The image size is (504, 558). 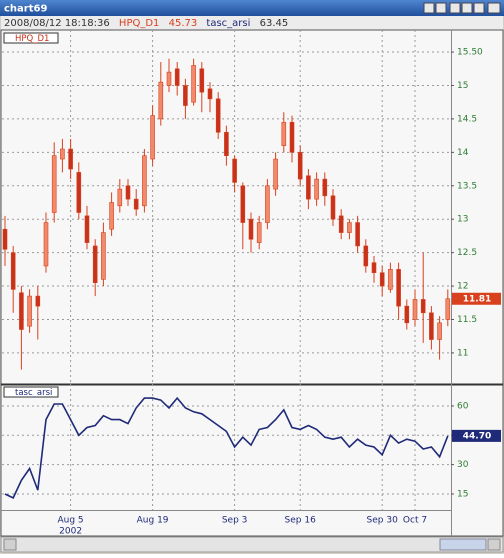 What do you see at coordinates (70, 532) in the screenshot?
I see `year-label: 2002` at bounding box center [70, 532].